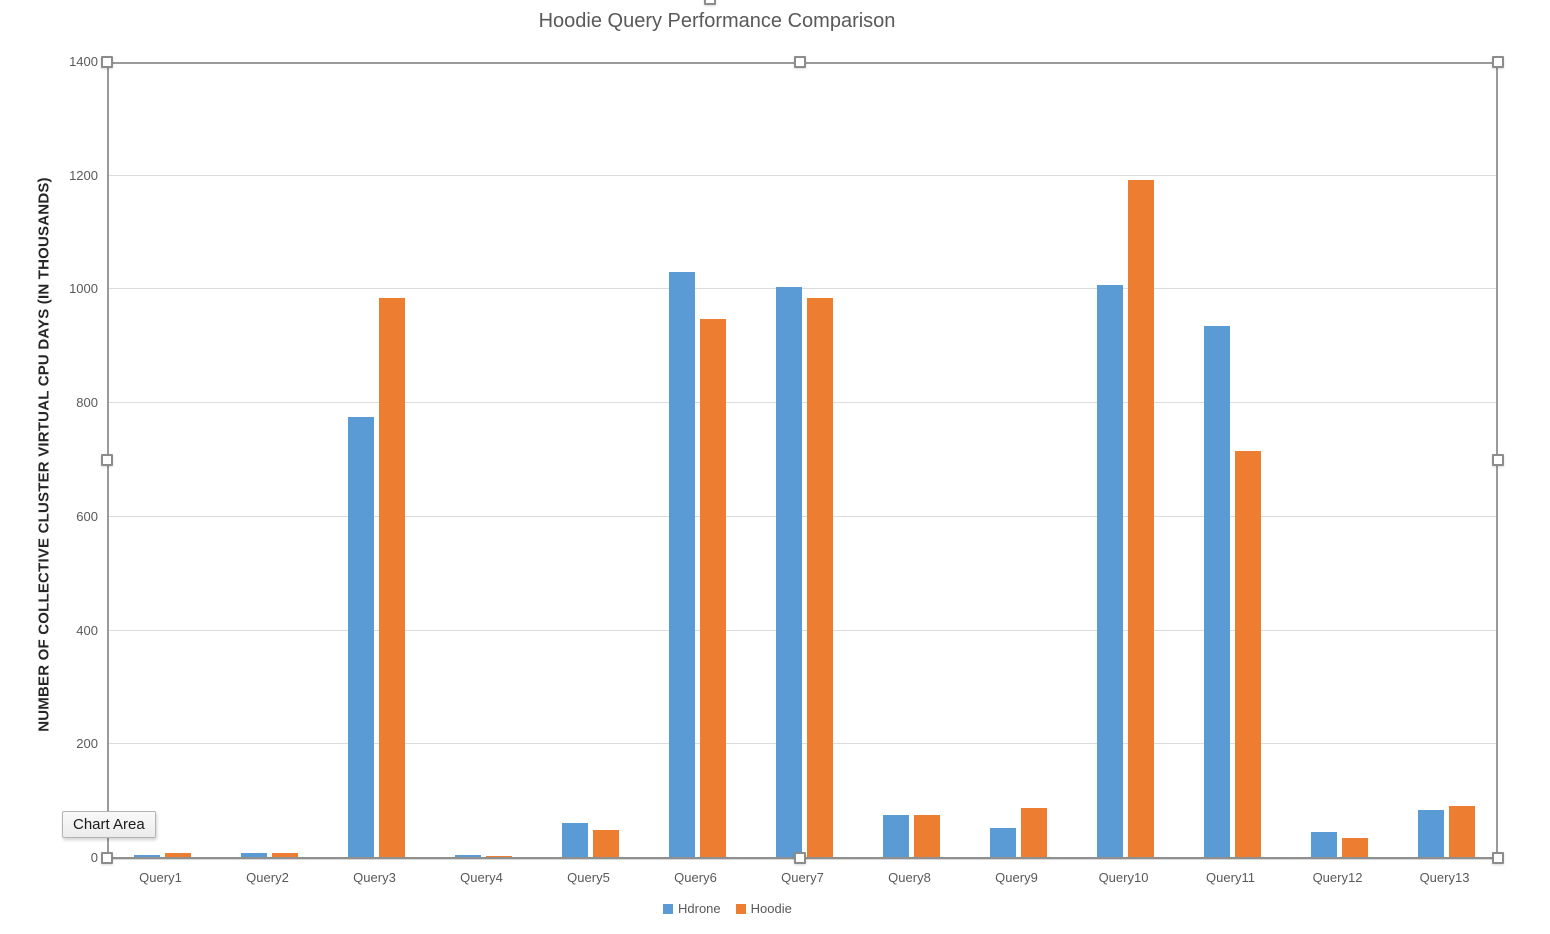 The image size is (1550, 934). Describe the element at coordinates (254, 855) in the screenshot. I see `bar-hdrone-query2` at that location.